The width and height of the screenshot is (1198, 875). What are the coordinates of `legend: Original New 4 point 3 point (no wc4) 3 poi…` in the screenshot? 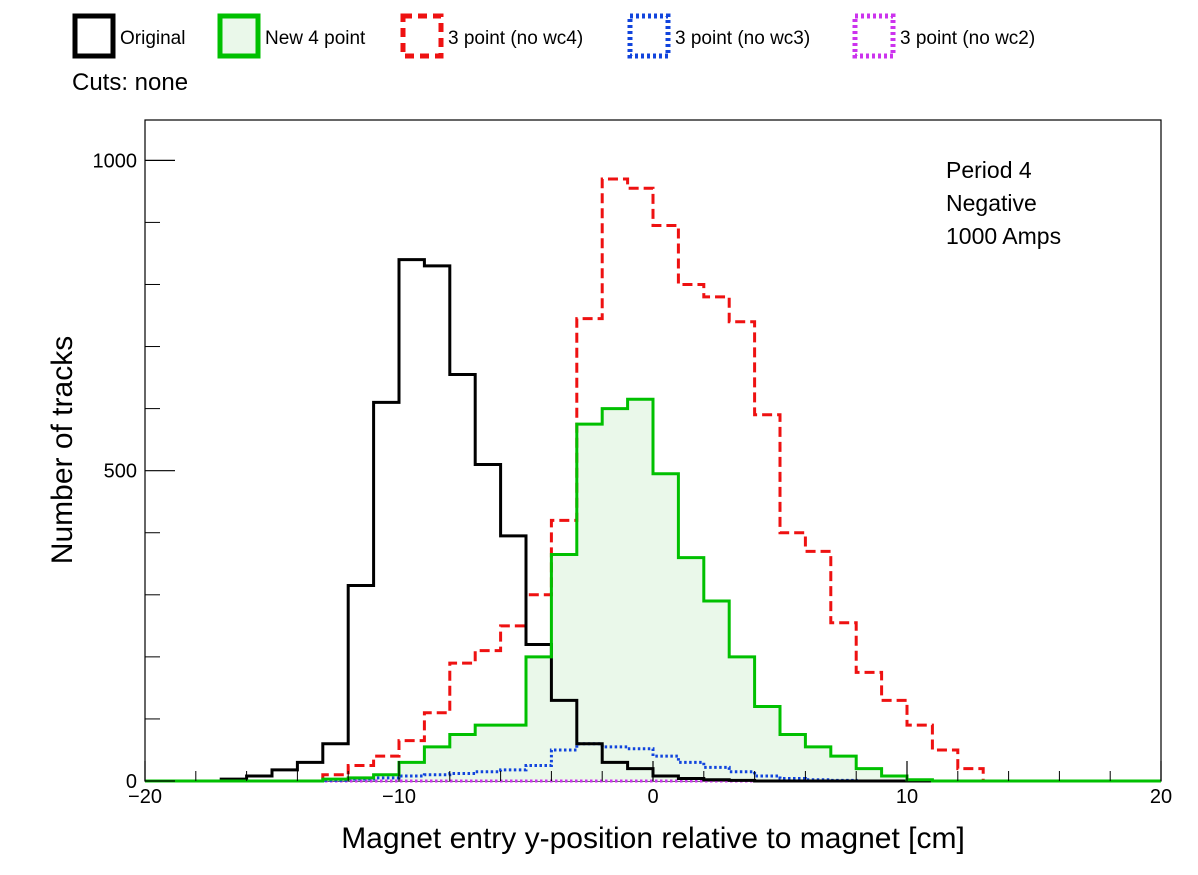 It's located at (553, 36).